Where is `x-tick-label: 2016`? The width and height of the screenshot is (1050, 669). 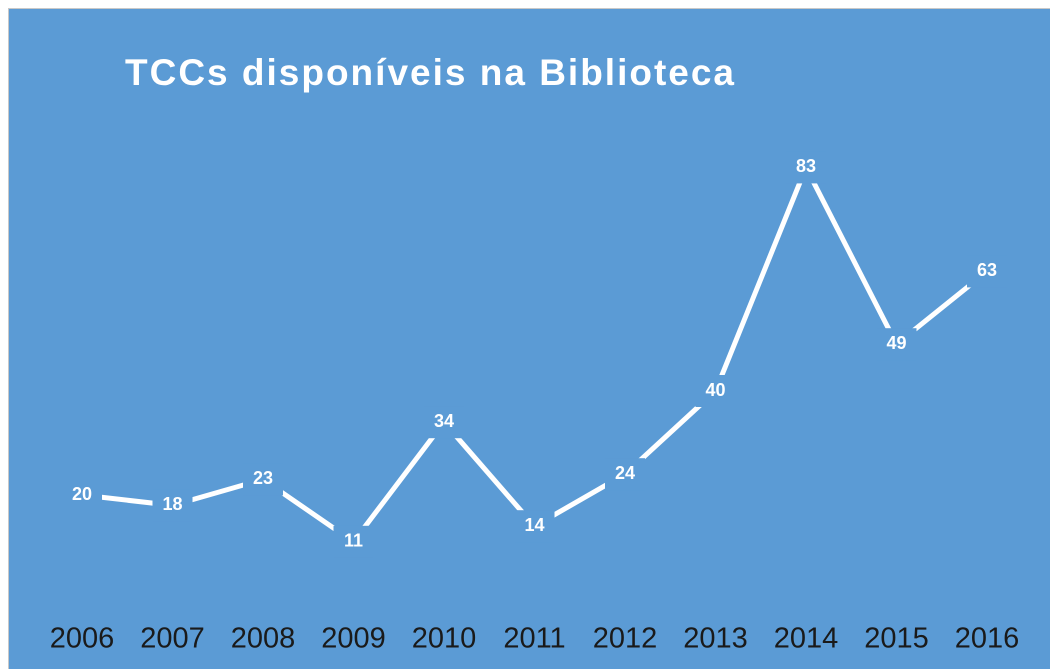
x-tick-label: 2016 is located at coordinates (987, 639).